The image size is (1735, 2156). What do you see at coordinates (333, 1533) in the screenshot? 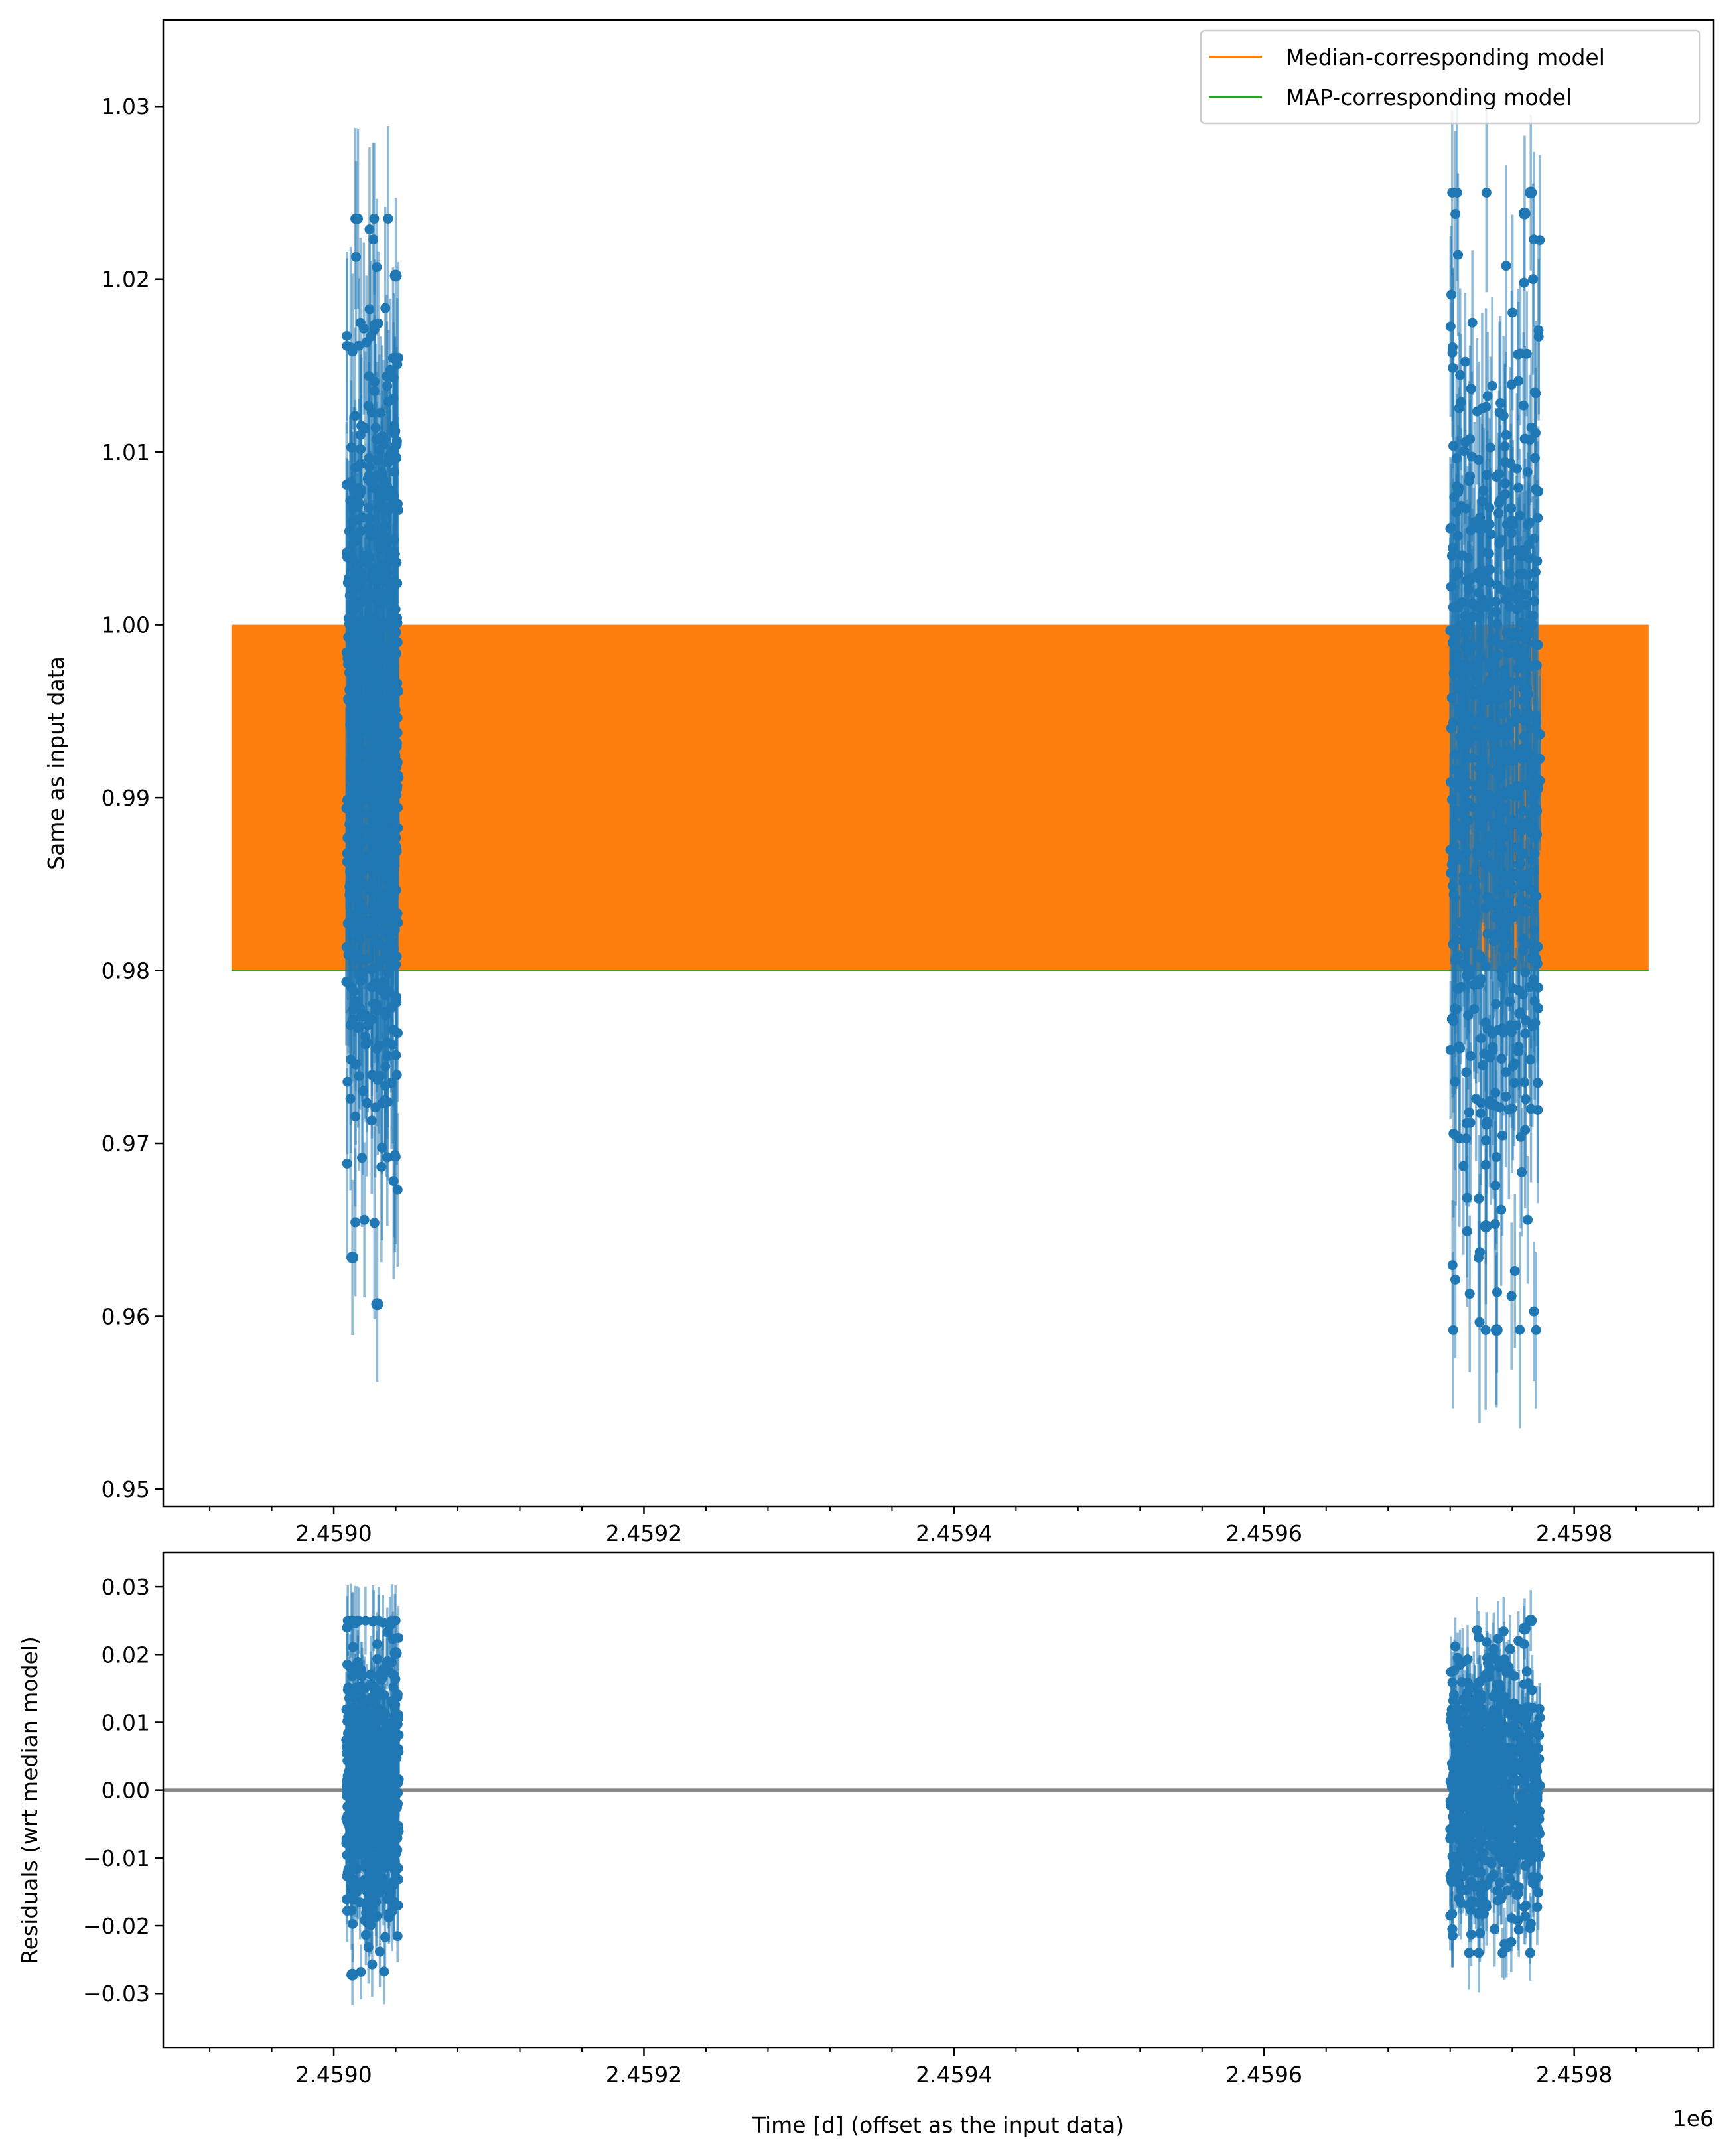
I see `x-tick-label: 2.4590` at bounding box center [333, 1533].